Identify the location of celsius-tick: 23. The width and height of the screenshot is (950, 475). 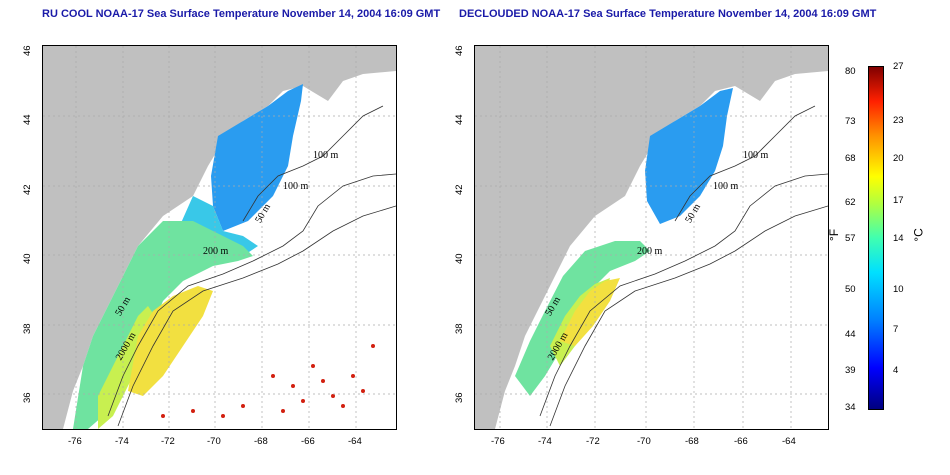
(898, 120).